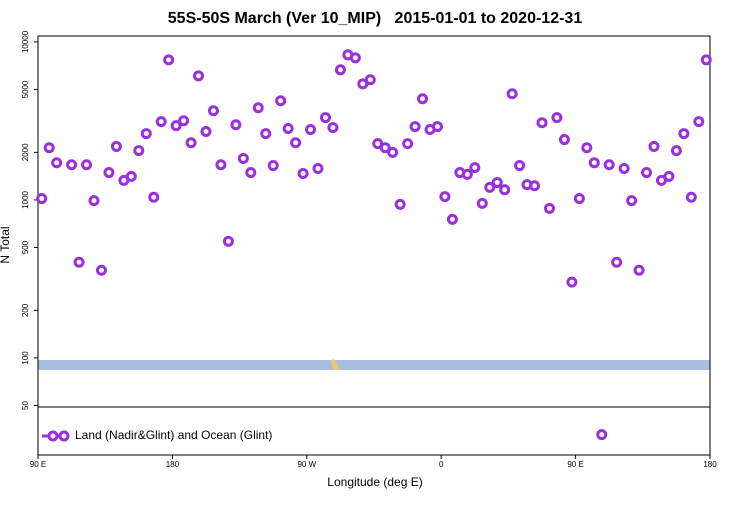 This screenshot has width=750, height=505. Describe the element at coordinates (25, 358) in the screenshot. I see `y-tick-label: 100` at that location.